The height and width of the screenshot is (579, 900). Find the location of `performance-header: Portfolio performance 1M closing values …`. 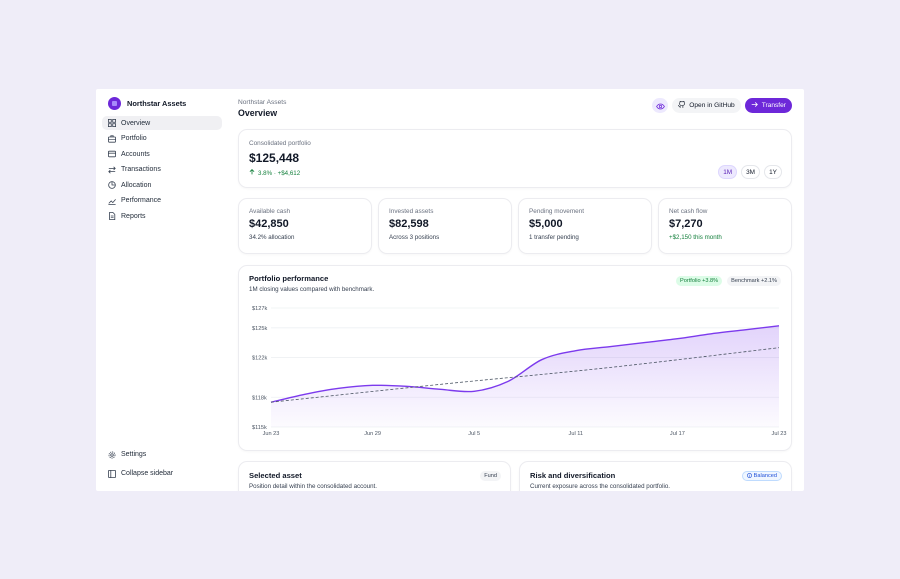

performance-header: Portfolio performance 1M closing values … is located at coordinates (311, 283).